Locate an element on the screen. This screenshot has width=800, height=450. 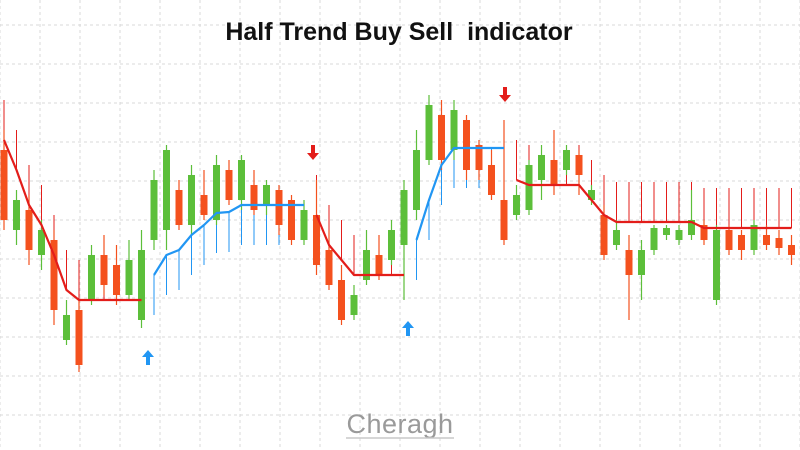
chart-title: Half Trend Buy Sell indicator is located at coordinates (399, 32).